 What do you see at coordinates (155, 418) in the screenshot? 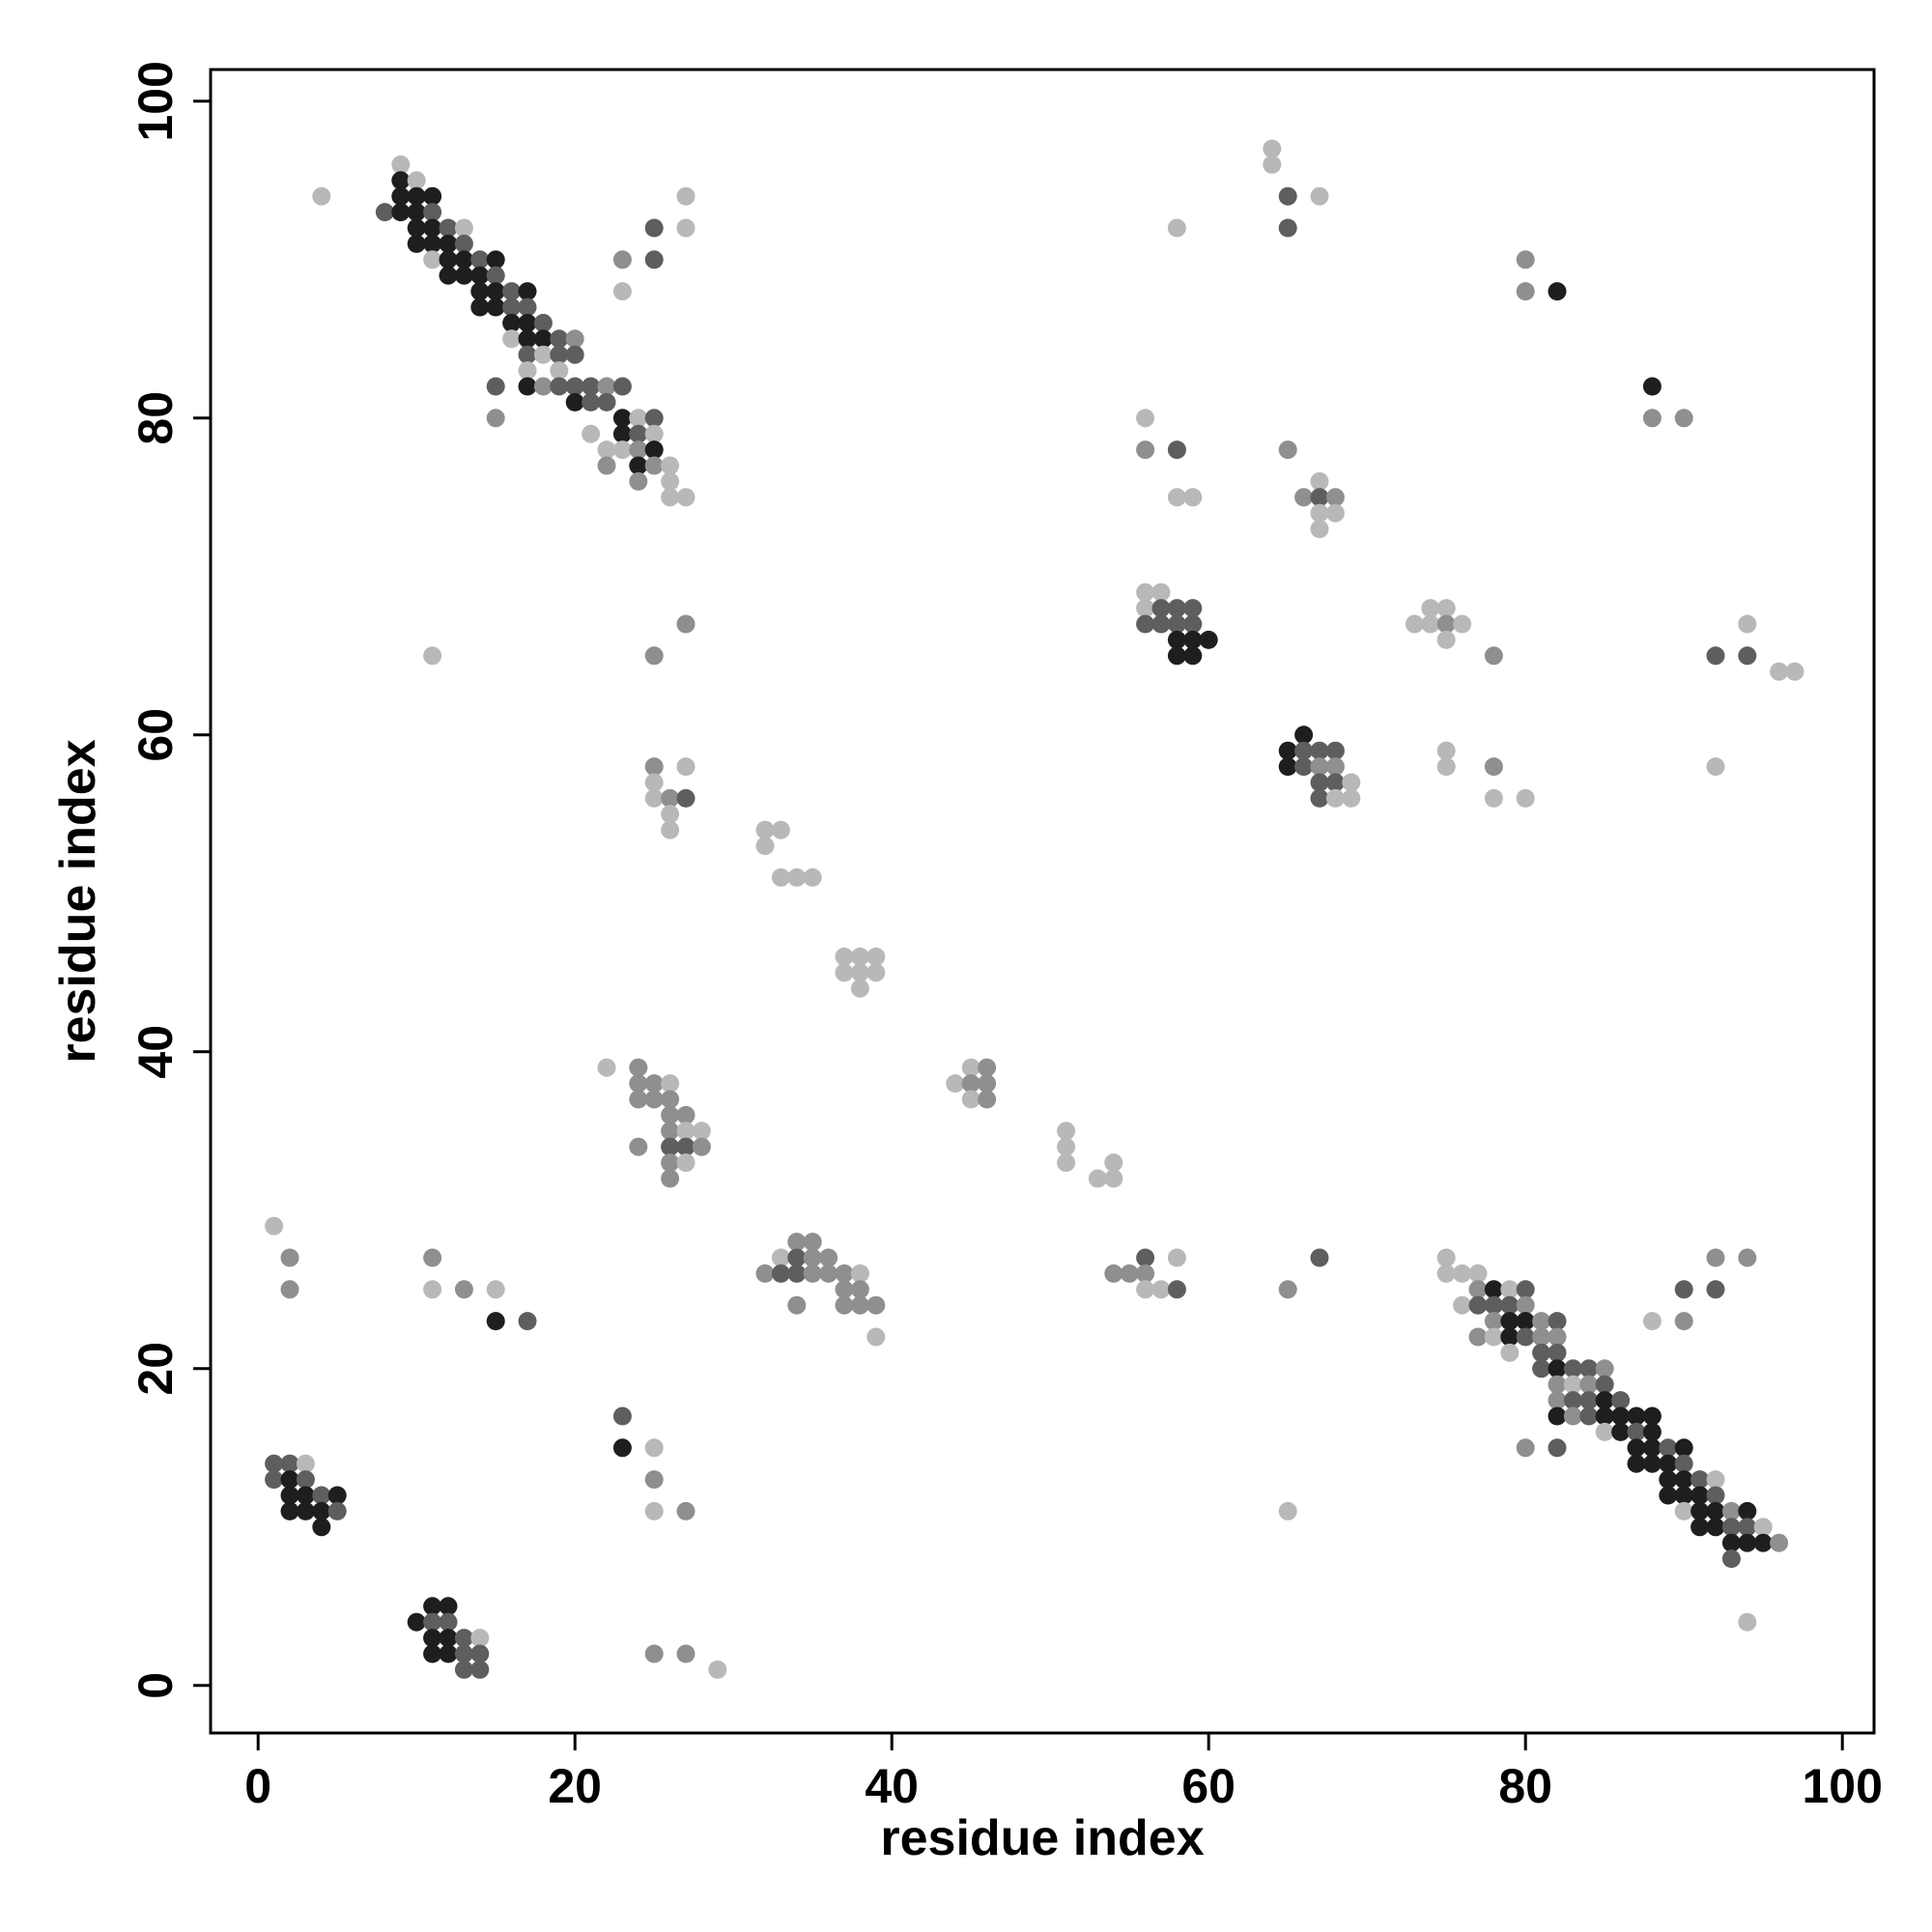
I see `y-tick-label: 80` at bounding box center [155, 418].